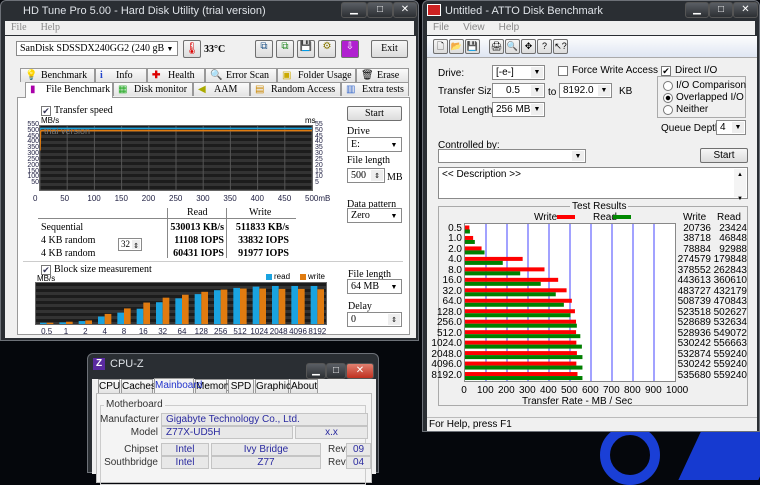  What do you see at coordinates (733, 239) in the screenshot?
I see `read-value: 46848` at bounding box center [733, 239].